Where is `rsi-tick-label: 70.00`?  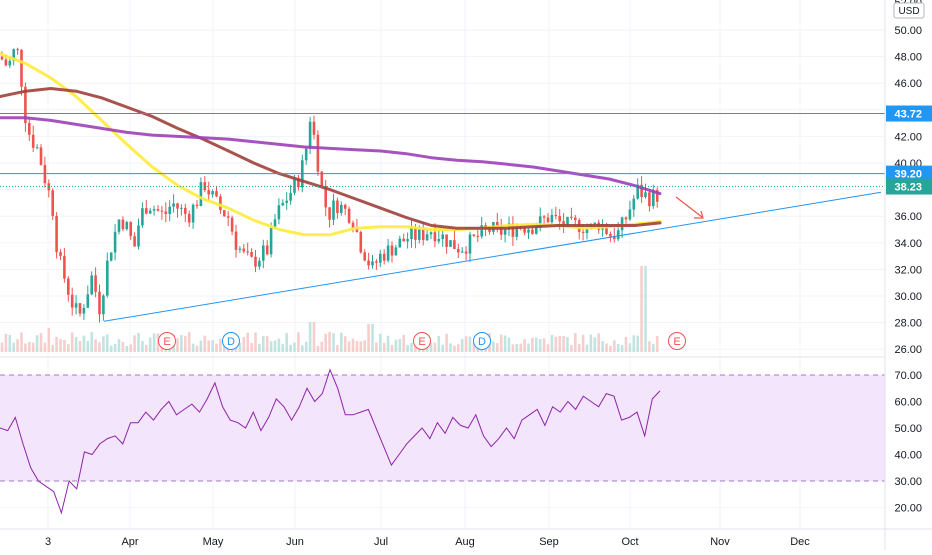 rsi-tick-label: 70.00 is located at coordinates (908, 376).